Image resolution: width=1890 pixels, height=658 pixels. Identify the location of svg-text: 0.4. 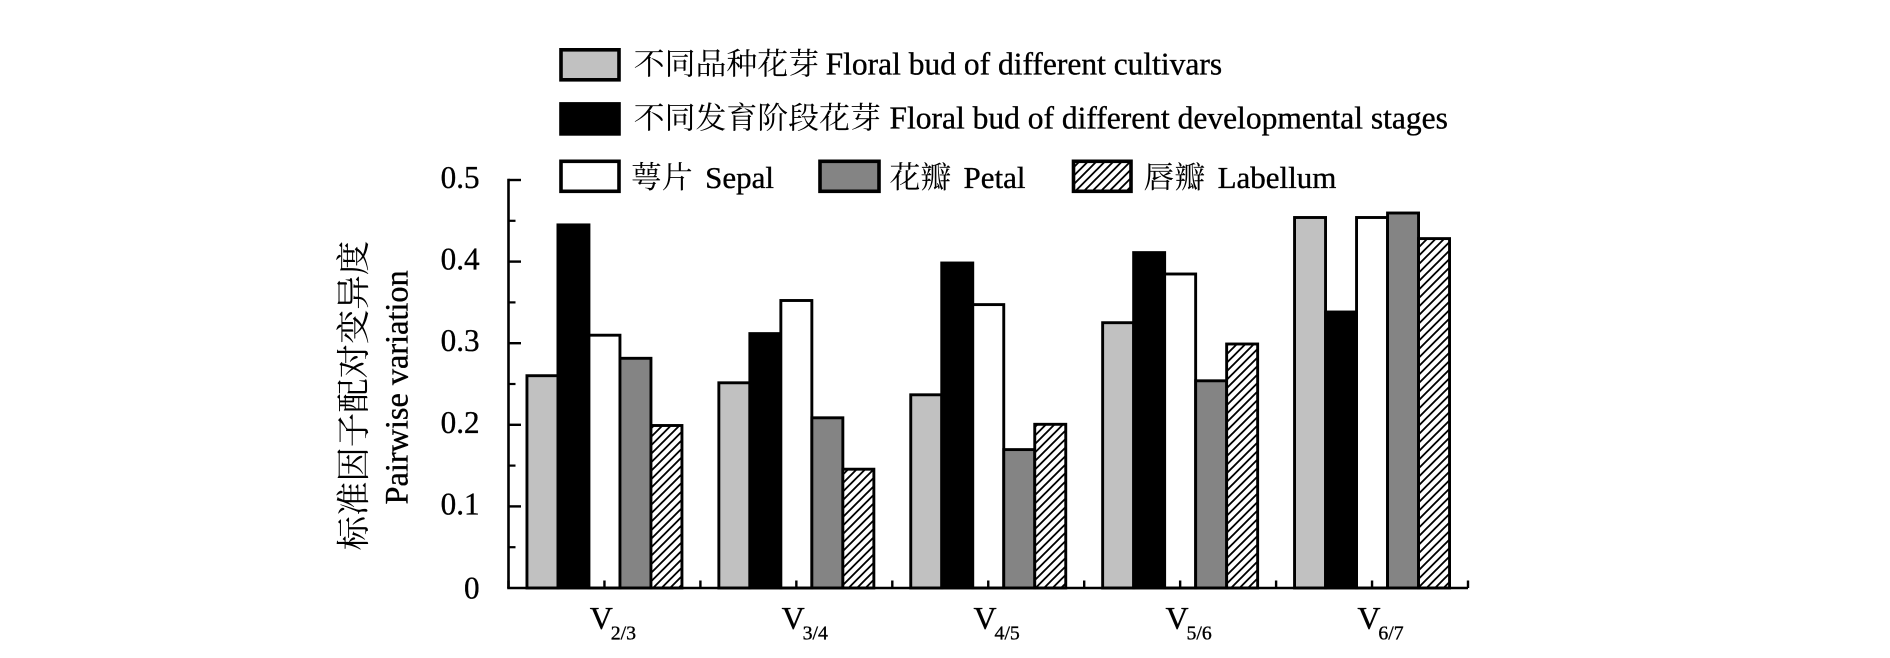
(460, 259).